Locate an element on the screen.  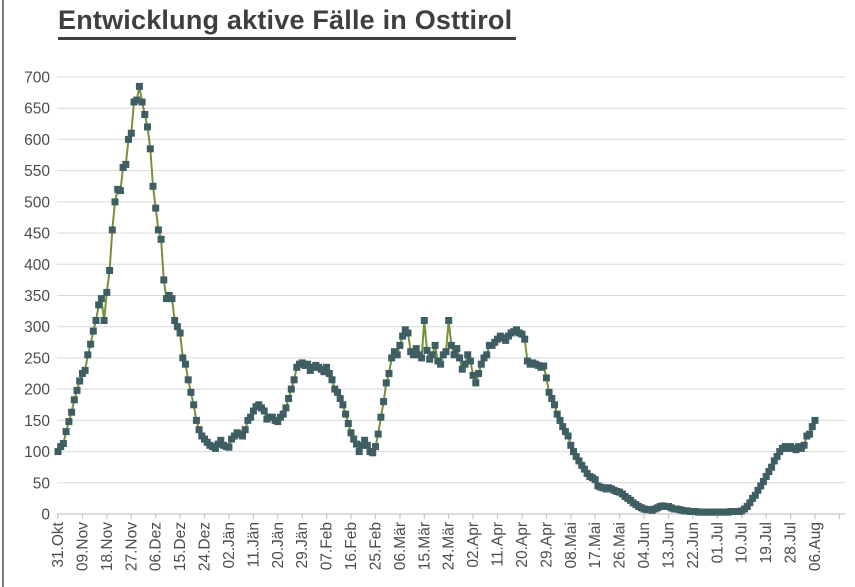
y-axis-tick-label: 500 is located at coordinates (37, 202).